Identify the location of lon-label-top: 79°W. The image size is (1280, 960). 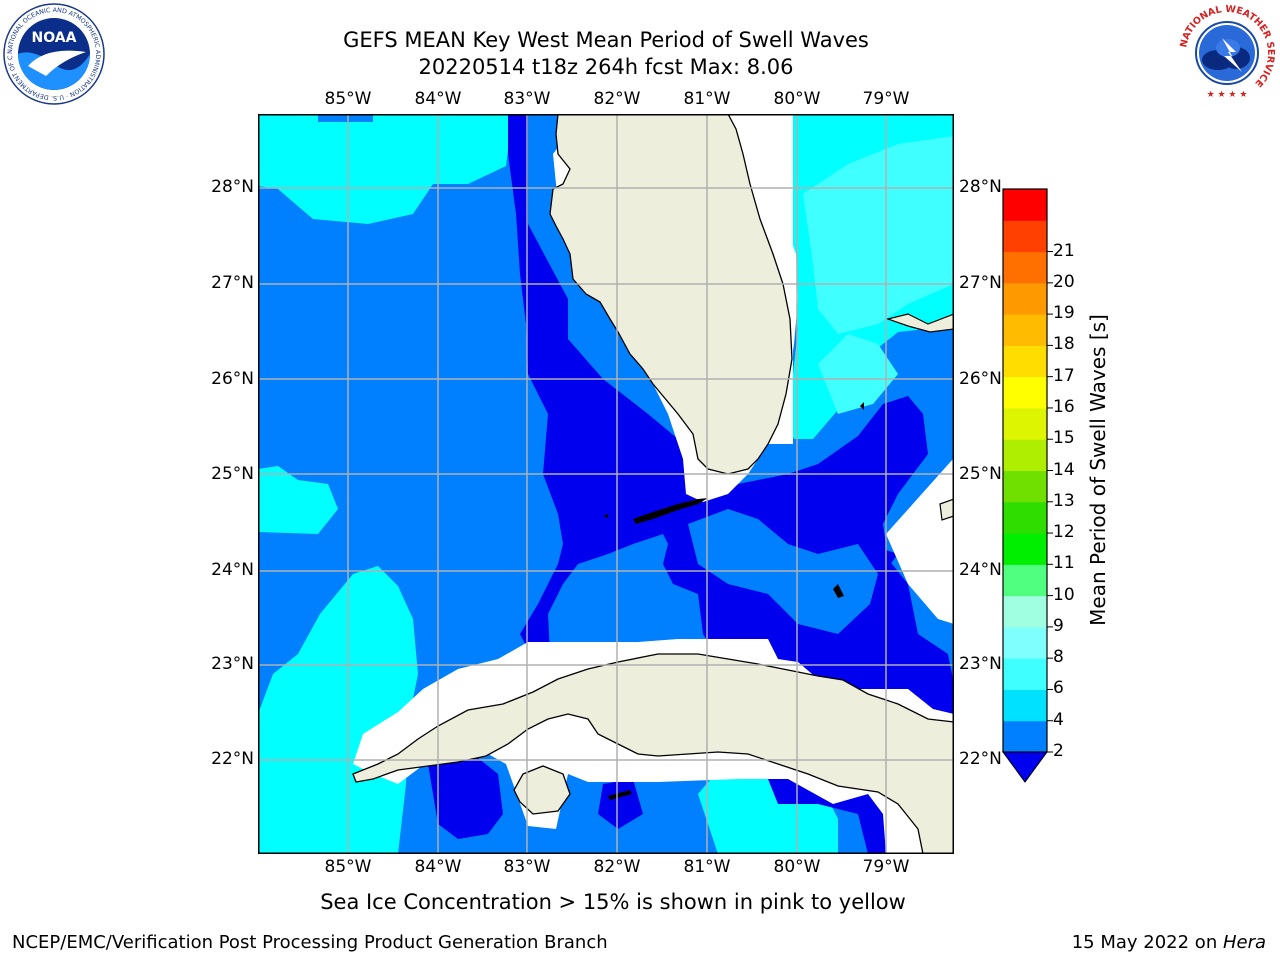
(886, 99).